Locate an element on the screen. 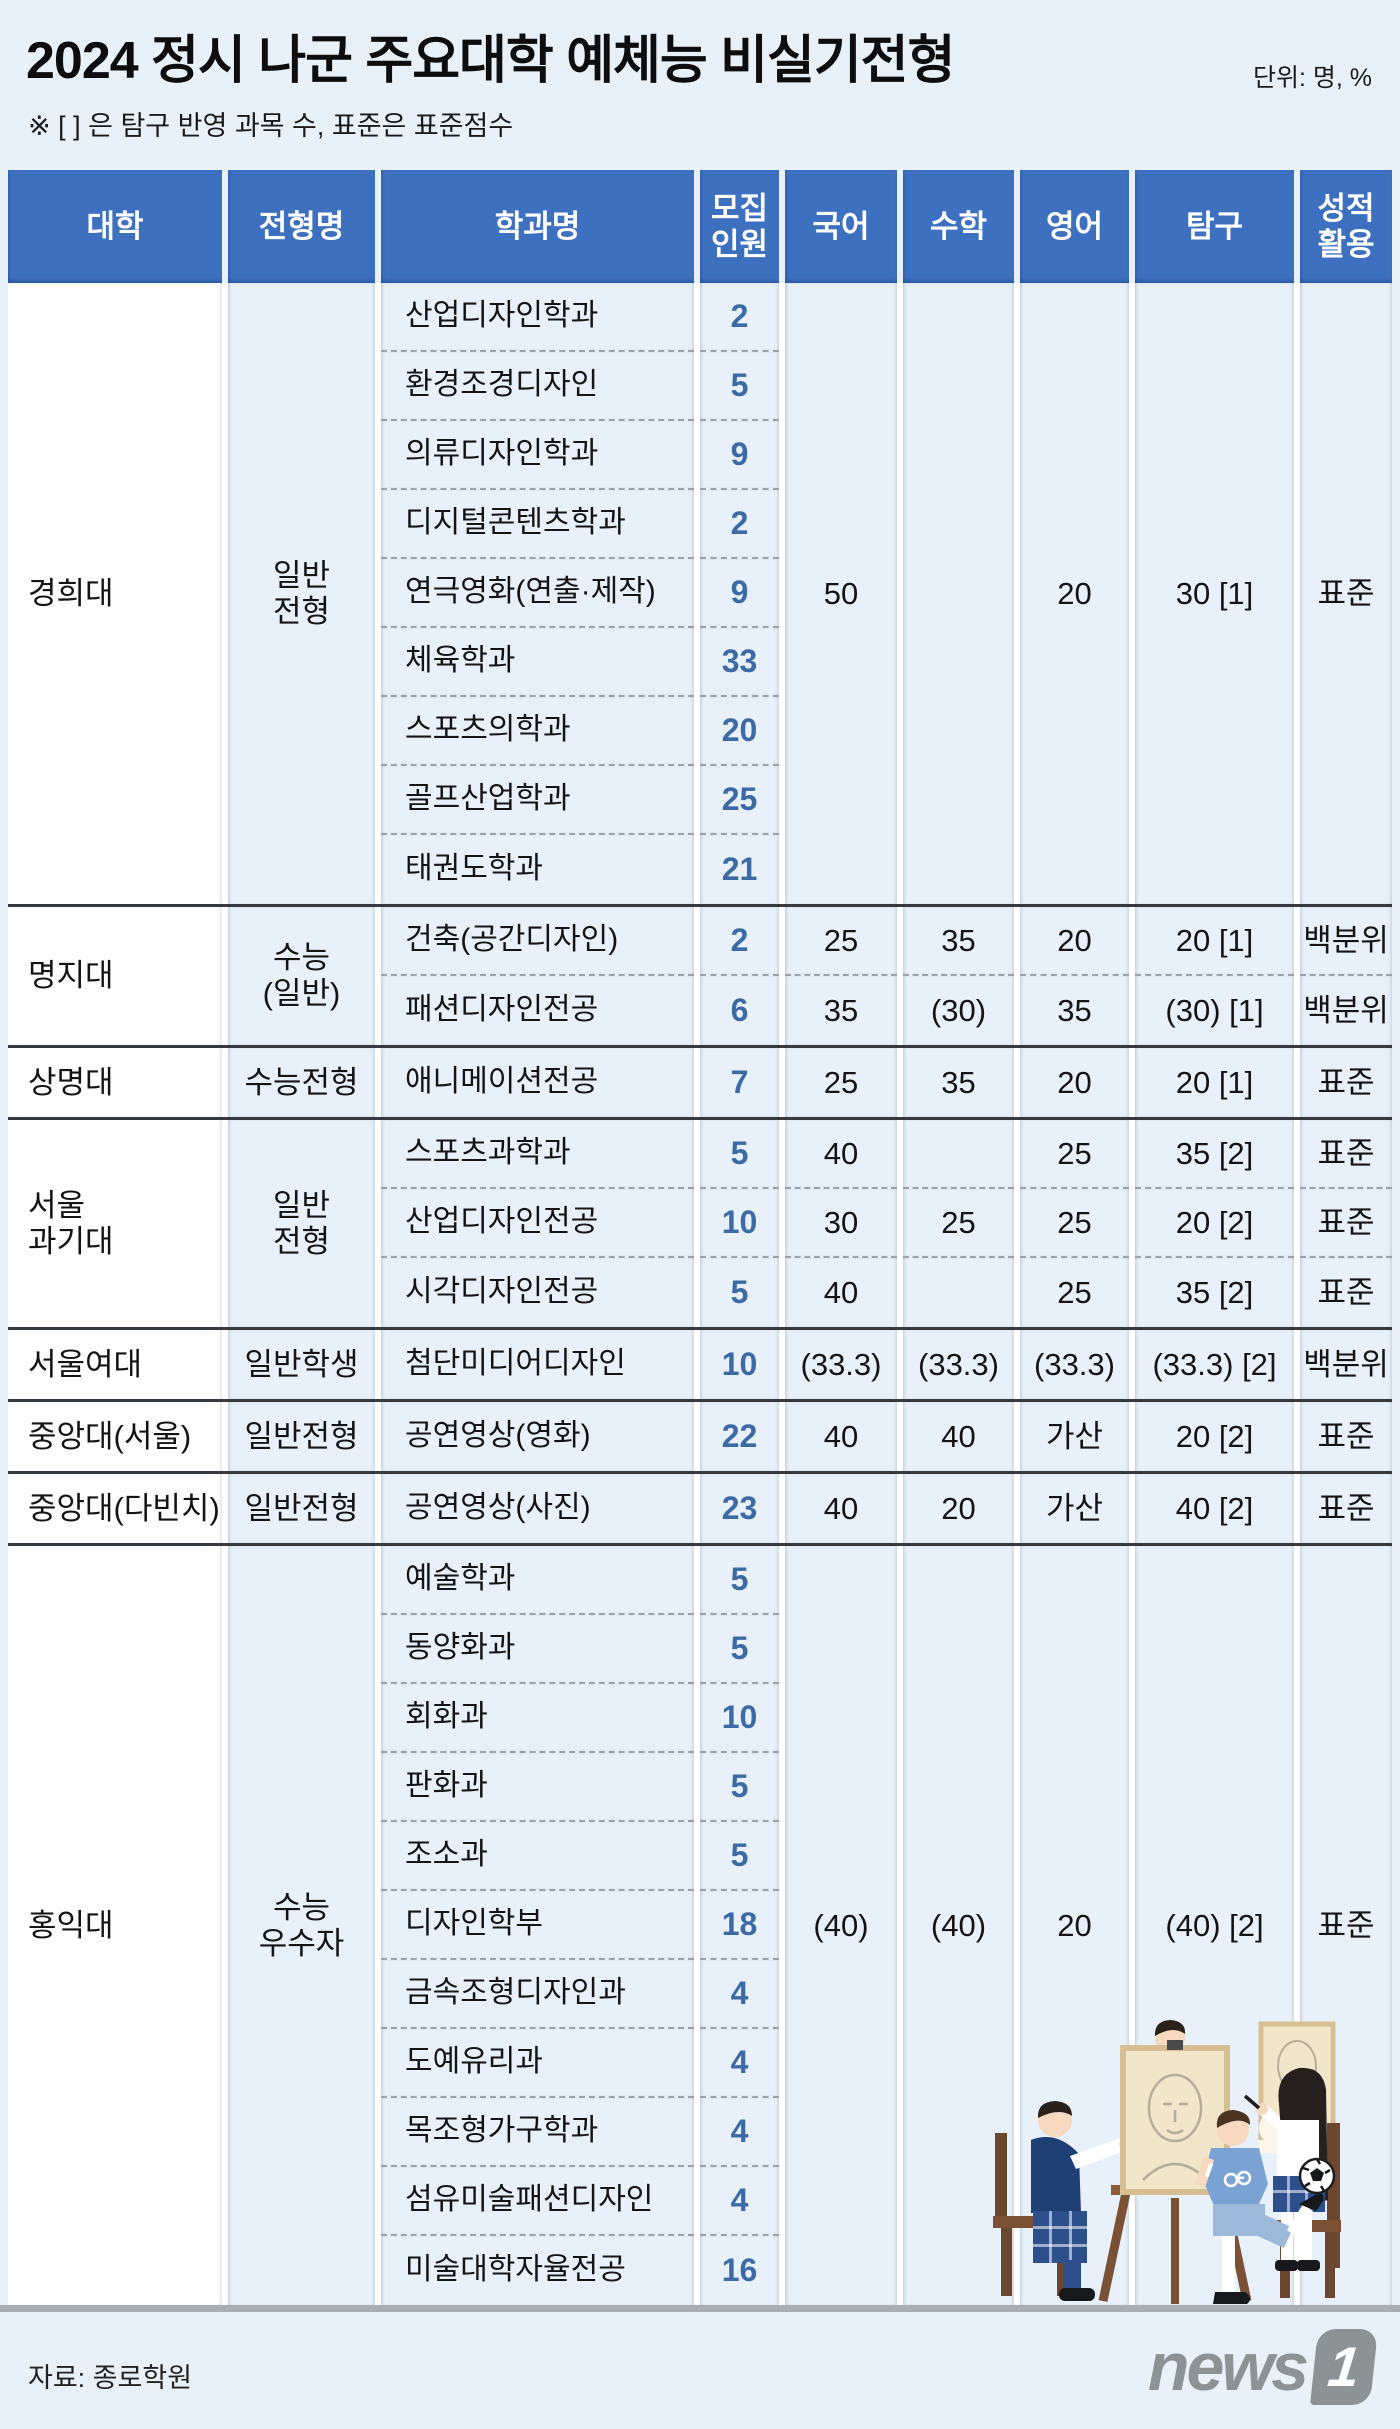 This screenshot has height=2429, width=1400. university-cell: 서울여대 is located at coordinates (115, 1364).